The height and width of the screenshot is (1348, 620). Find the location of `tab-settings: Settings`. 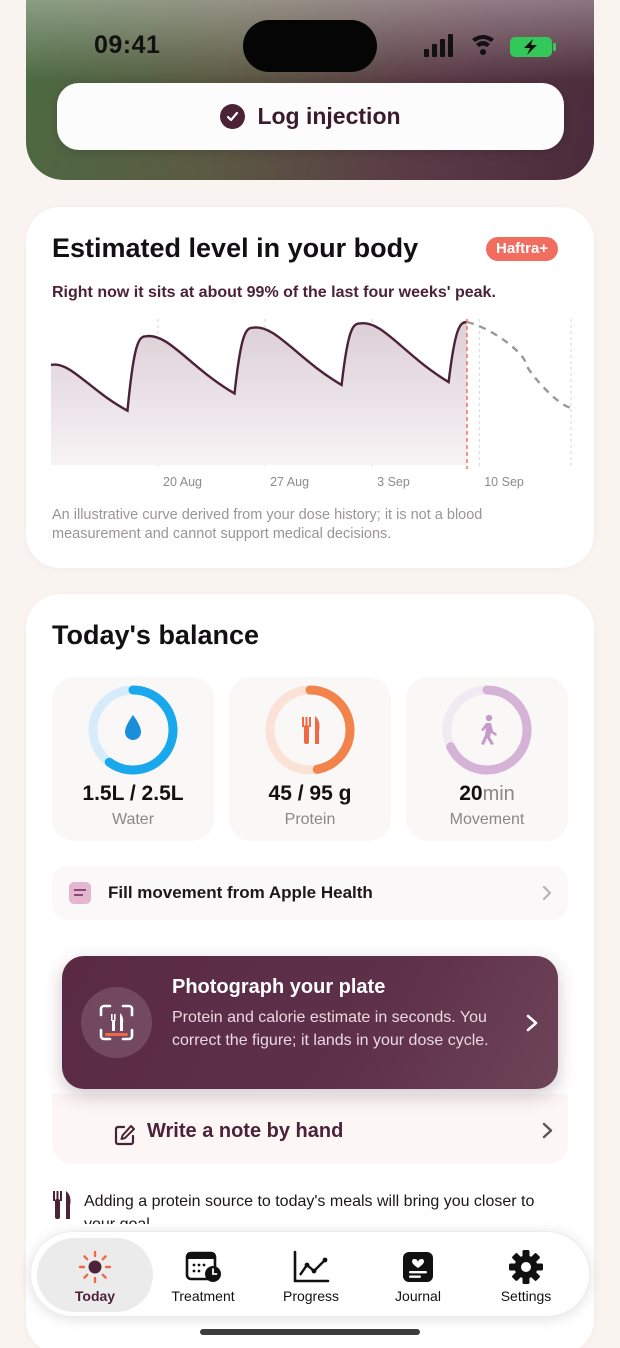

tab-settings: Settings is located at coordinates (526, 1275).